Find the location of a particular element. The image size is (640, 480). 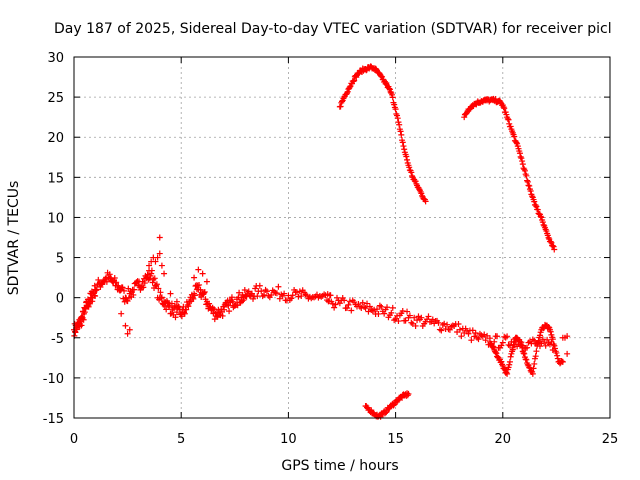

y-tick-label: 15 is located at coordinates (55, 178).